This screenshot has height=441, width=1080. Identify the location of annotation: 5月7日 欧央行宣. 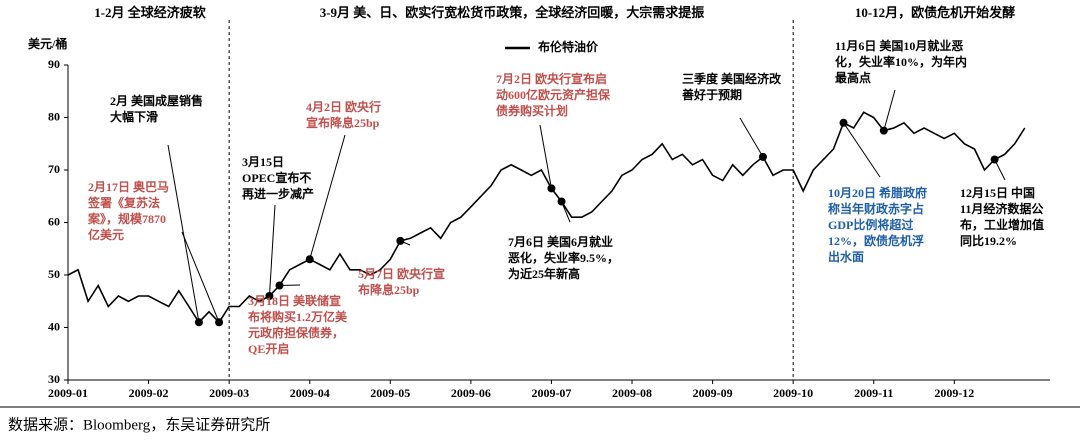
(401, 273).